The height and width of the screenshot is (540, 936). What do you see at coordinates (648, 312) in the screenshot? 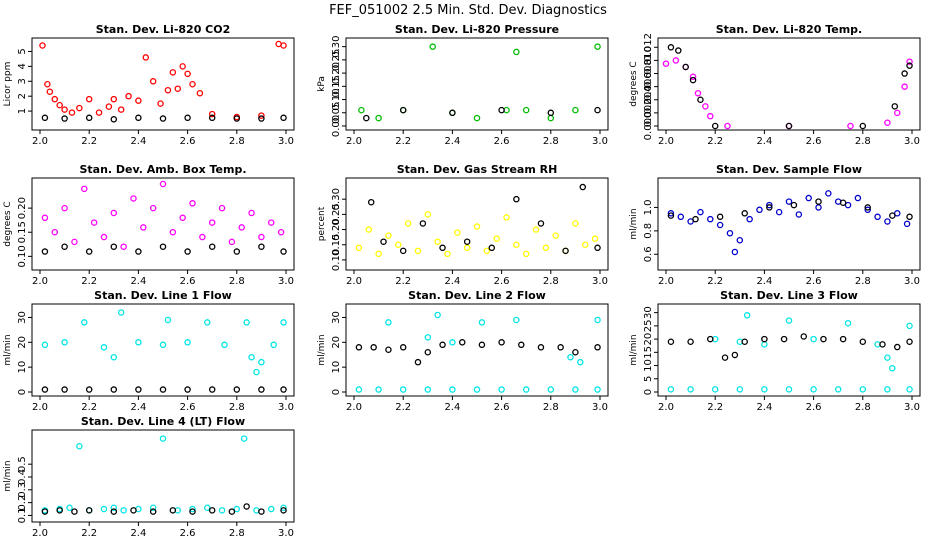
I see `y-tick-label: 30` at bounding box center [648, 312].